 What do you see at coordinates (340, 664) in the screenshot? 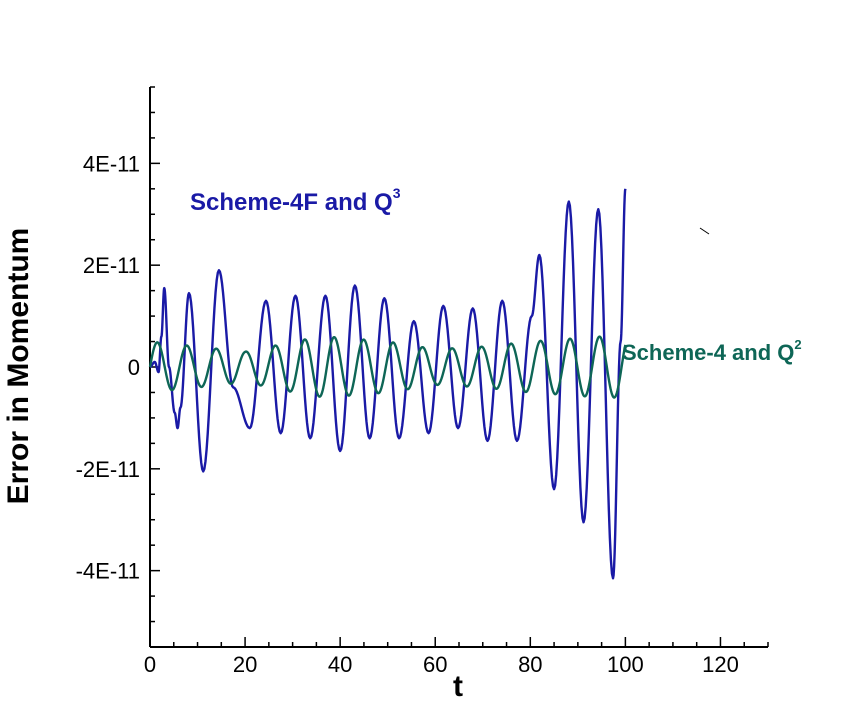
I see `x-tick-label: 40` at bounding box center [340, 664].